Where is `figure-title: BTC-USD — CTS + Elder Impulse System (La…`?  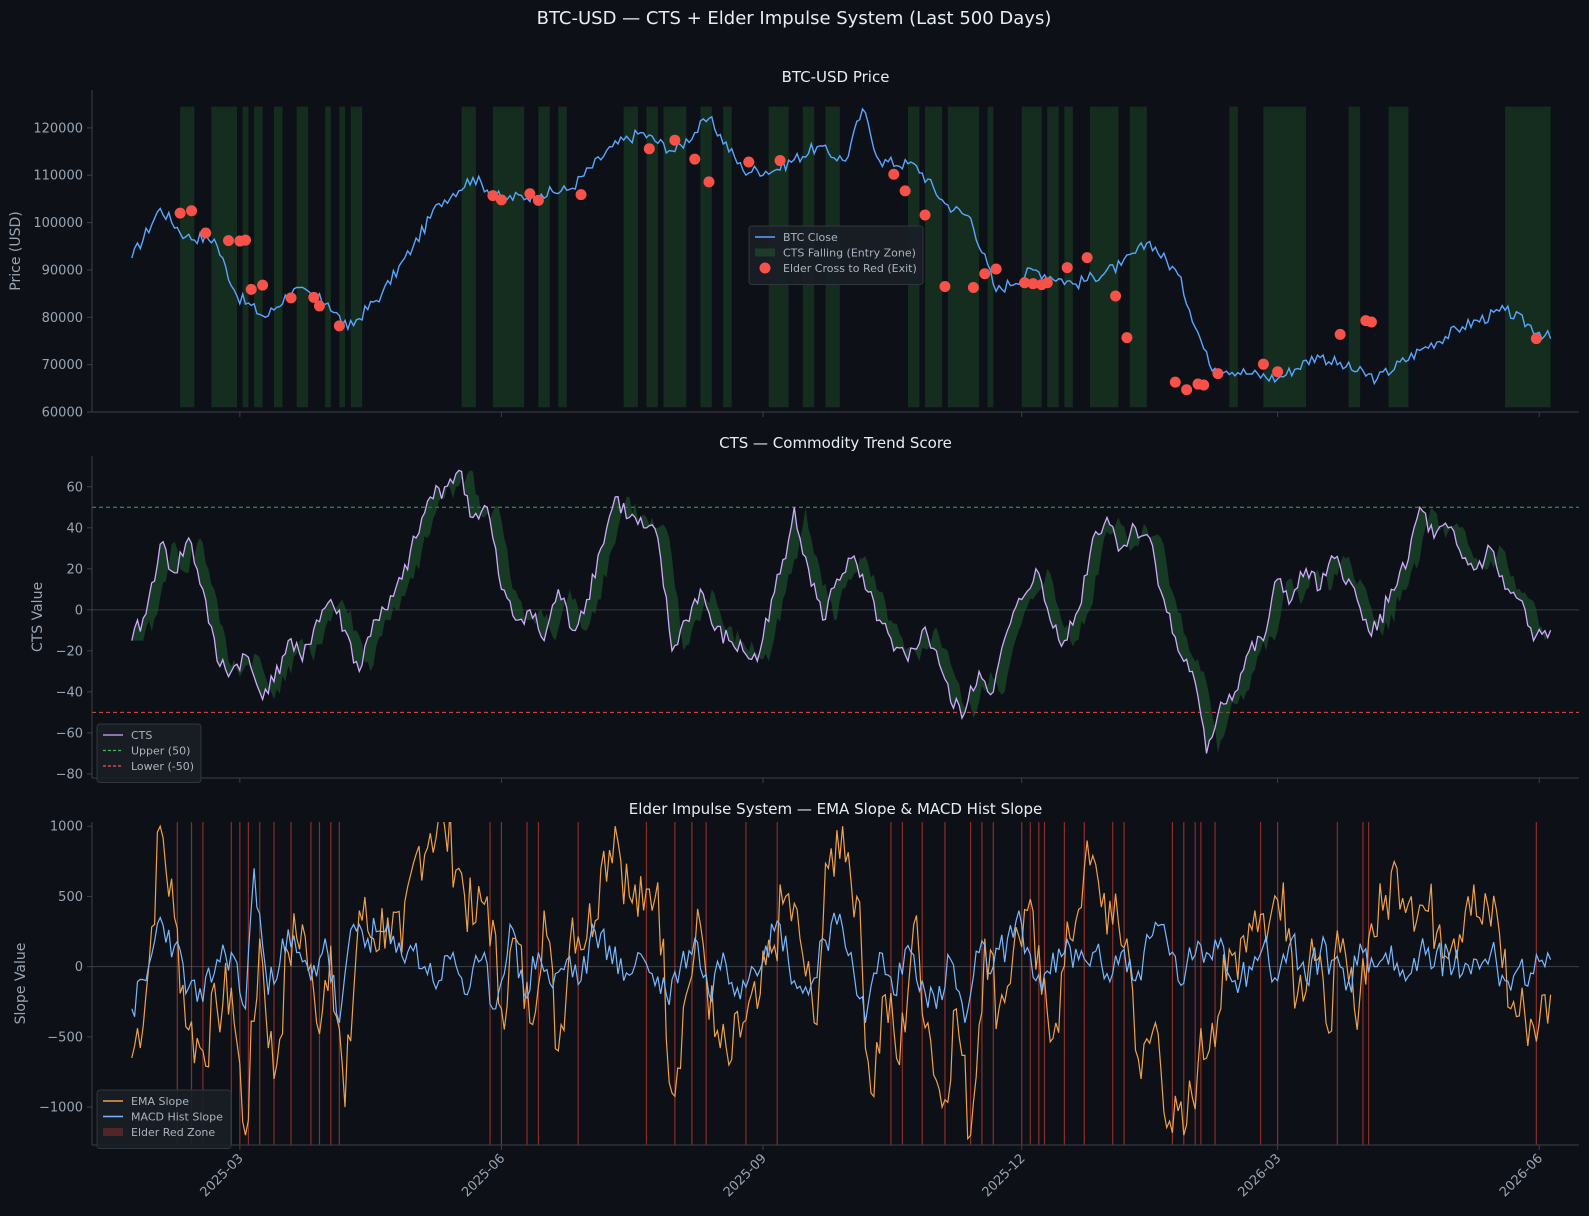 figure-title: BTC-USD — CTS + Elder Impulse System (La… is located at coordinates (794, 18).